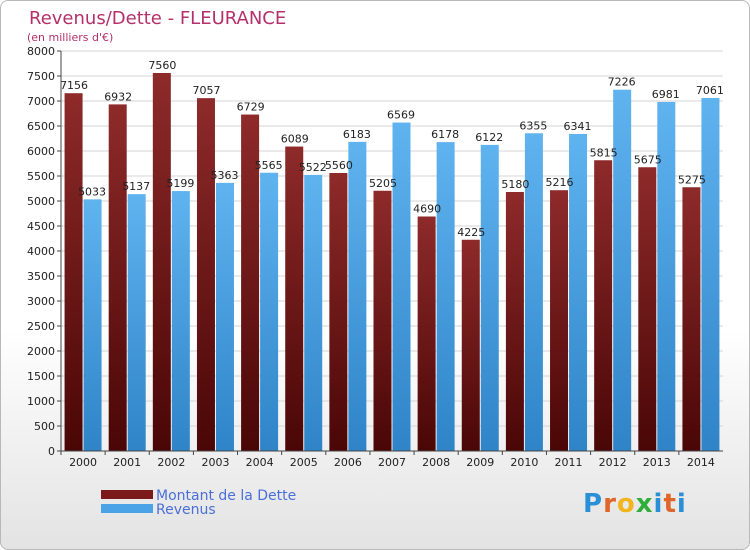 This screenshot has height=550, width=750. I want to click on x-tick-label: 2009, so click(480, 462).